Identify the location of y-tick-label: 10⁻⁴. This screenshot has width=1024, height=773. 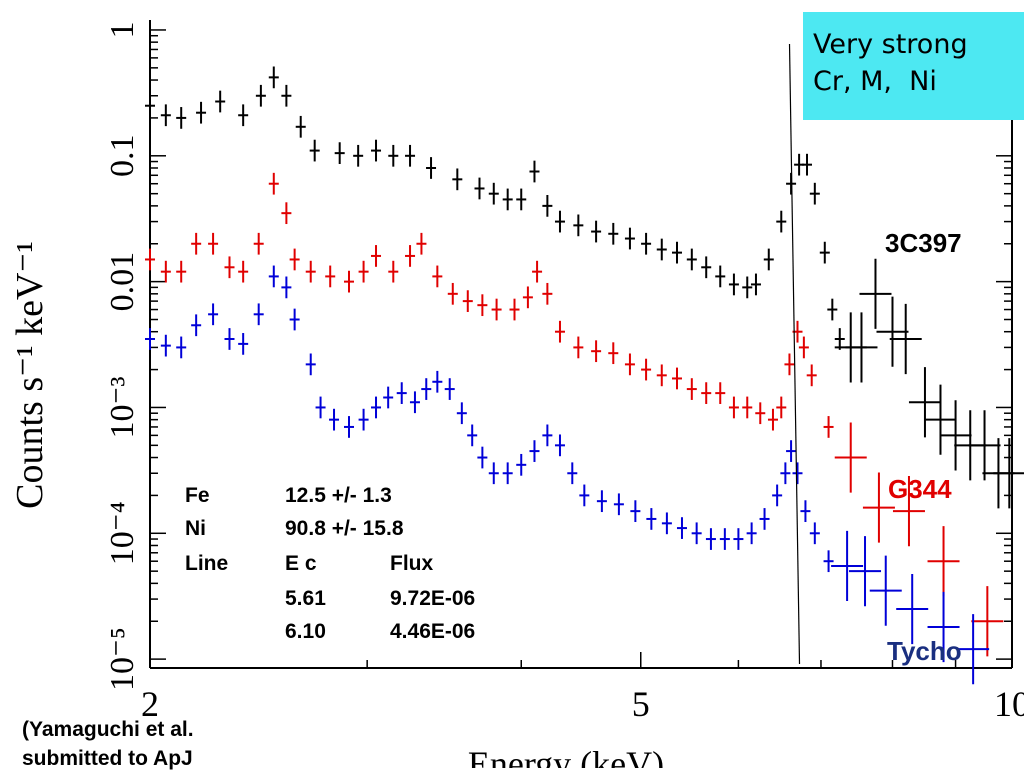
(122, 533).